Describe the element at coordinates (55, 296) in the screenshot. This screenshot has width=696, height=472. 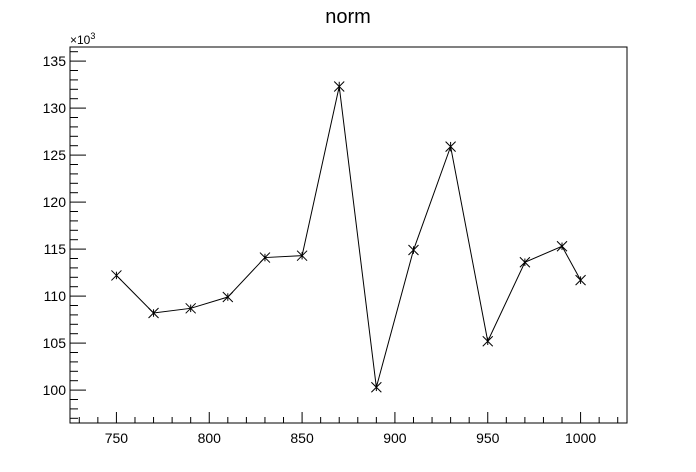
I see `y-tick-label: 110` at that location.